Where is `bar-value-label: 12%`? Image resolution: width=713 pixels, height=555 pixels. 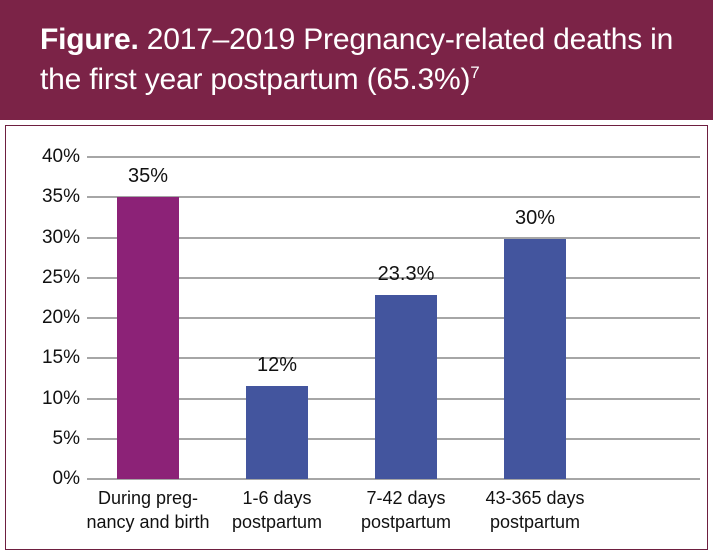 bar-value-label: 12% is located at coordinates (277, 365).